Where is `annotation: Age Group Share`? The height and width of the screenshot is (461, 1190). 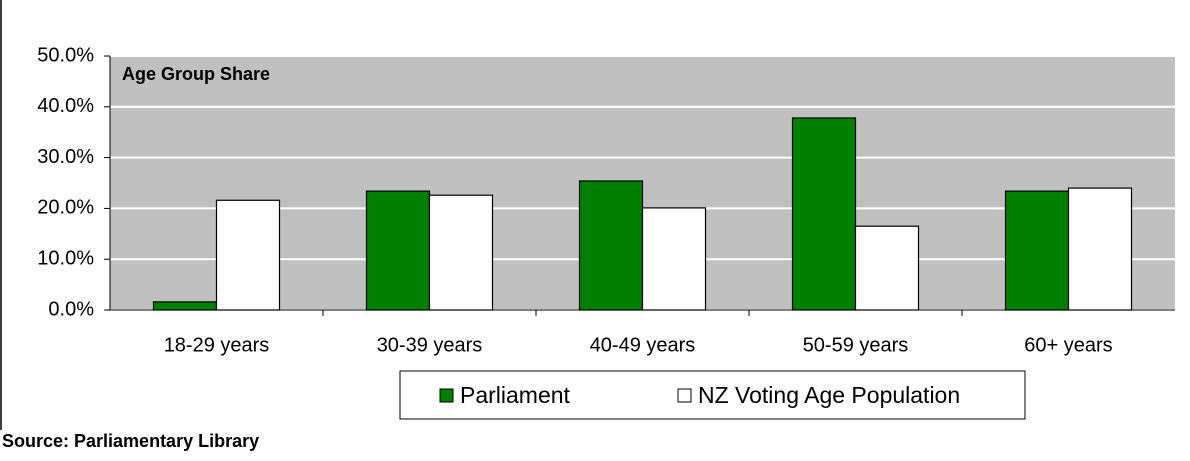 annotation: Age Group Share is located at coordinates (196, 74).